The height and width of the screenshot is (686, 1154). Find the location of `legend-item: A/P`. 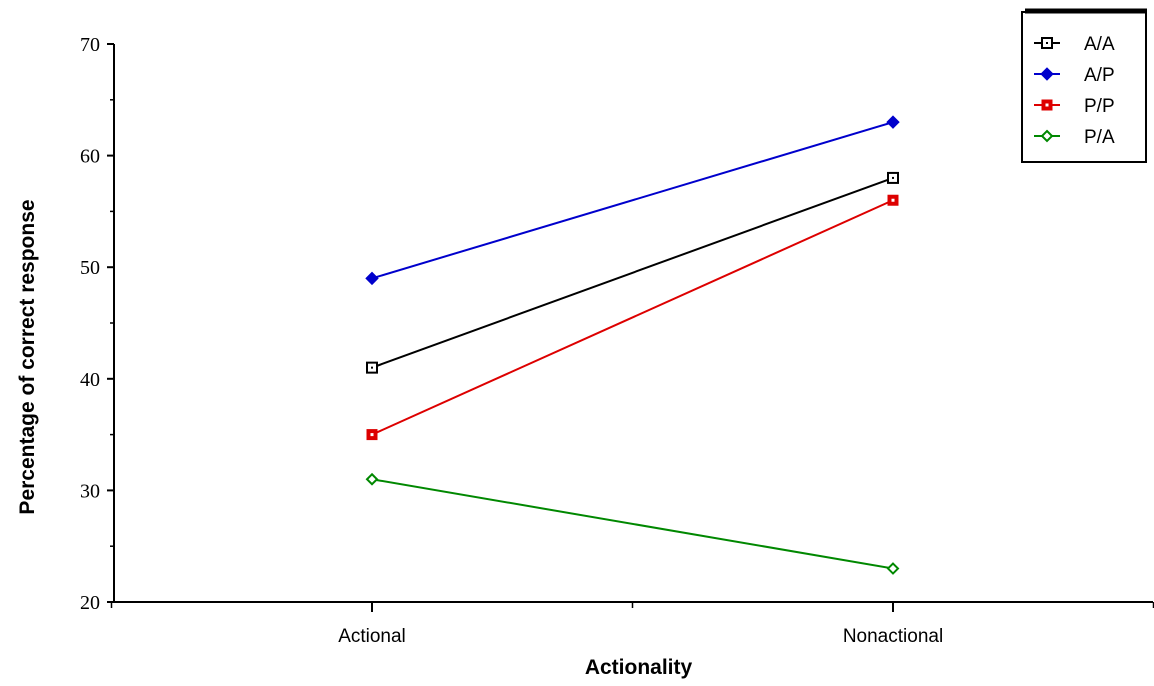

legend-item: A/P is located at coordinates (1074, 75).